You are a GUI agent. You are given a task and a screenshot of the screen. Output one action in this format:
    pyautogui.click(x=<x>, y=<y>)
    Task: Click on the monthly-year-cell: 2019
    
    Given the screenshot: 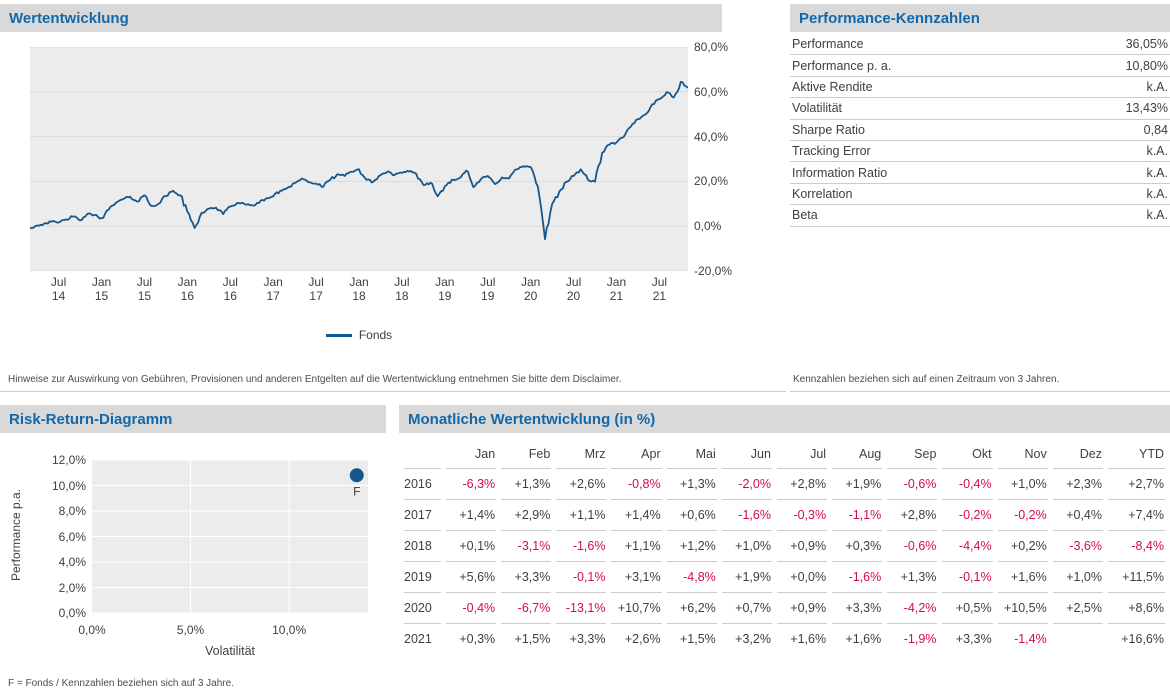 What is the action you would take?
    pyautogui.click(x=422, y=577)
    